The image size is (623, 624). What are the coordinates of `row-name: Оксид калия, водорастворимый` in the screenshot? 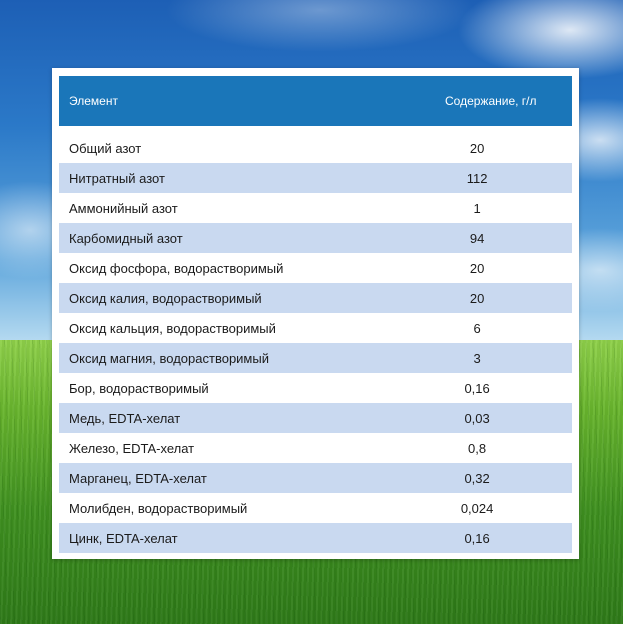 It's located at (165, 298).